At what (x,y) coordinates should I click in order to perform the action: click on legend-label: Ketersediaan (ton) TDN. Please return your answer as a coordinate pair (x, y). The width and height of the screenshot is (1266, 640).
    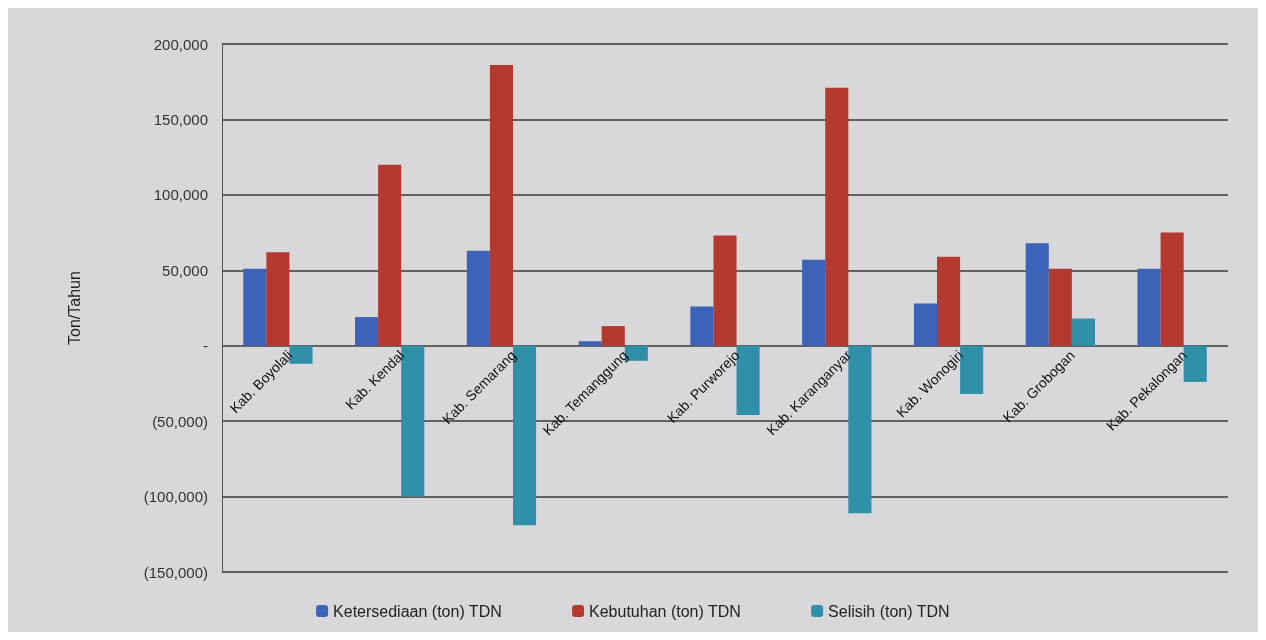
    Looking at the image, I should click on (417, 611).